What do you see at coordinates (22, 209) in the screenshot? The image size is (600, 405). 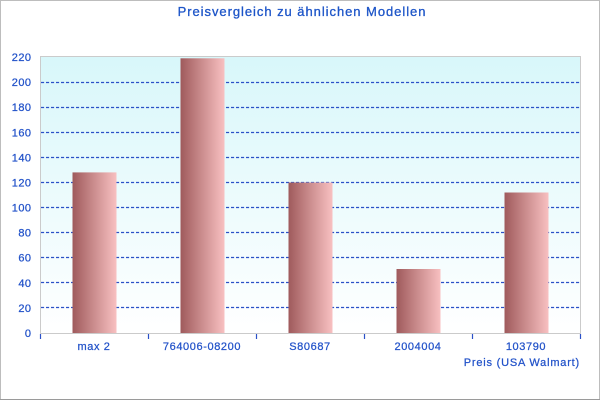 I see `svg-text: 100` at bounding box center [22, 209].